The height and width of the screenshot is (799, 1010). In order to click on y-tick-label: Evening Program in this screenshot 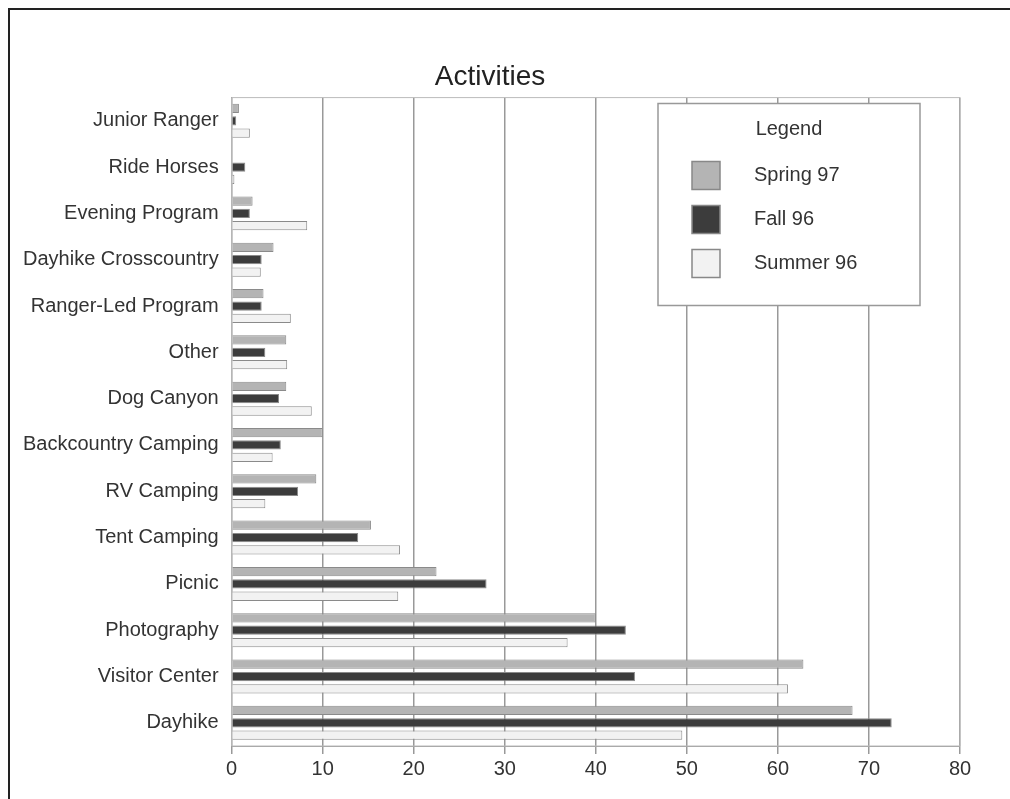, I will do `click(141, 211)`.